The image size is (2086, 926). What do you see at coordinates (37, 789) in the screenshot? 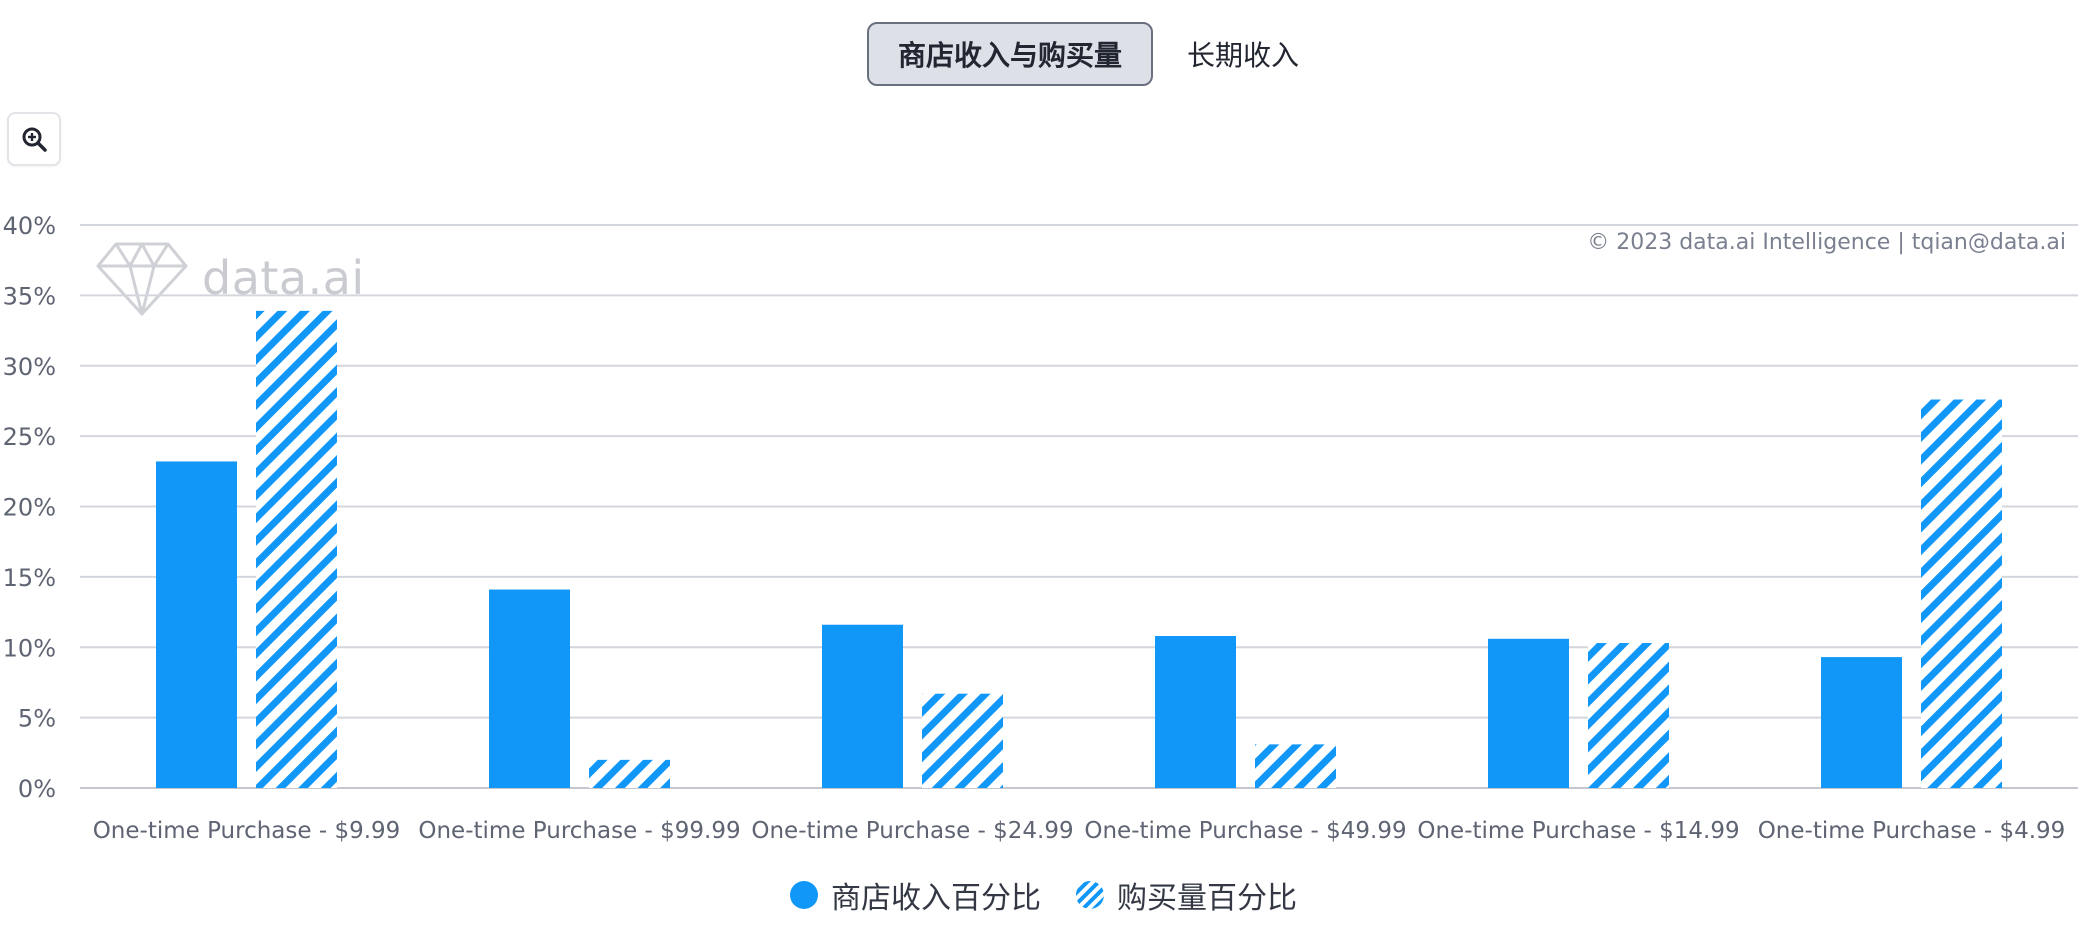
I see `y-tick-label: 0%` at bounding box center [37, 789].